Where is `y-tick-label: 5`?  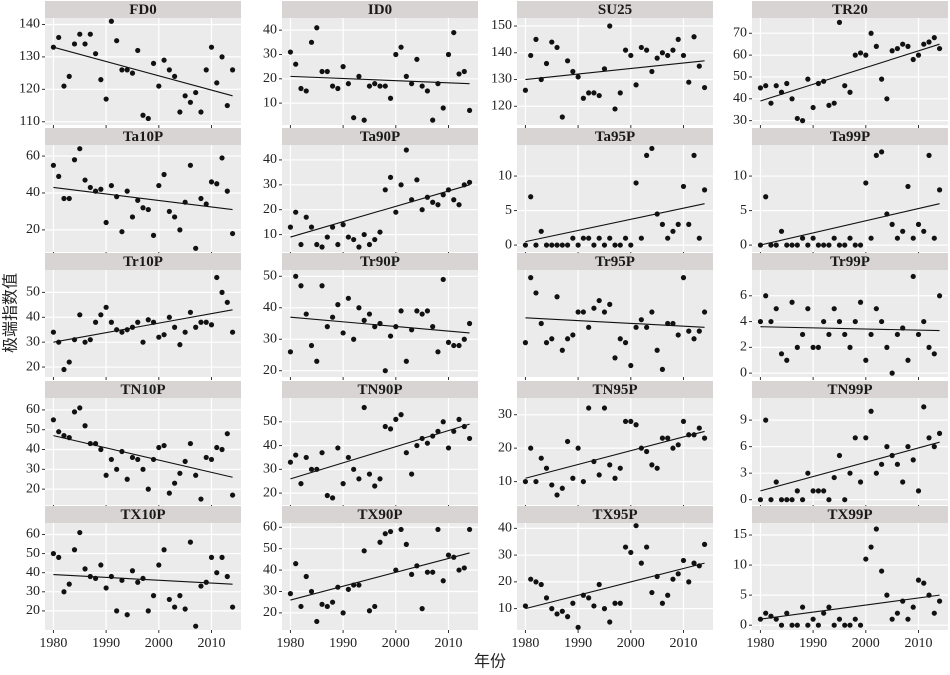
y-tick-label: 5 is located at coordinates (743, 210).